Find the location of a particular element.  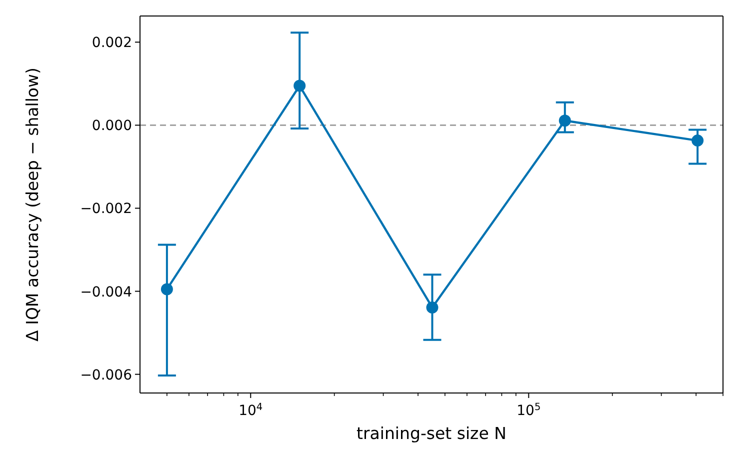

y-tick-label: −0.002 is located at coordinates (106, 209).